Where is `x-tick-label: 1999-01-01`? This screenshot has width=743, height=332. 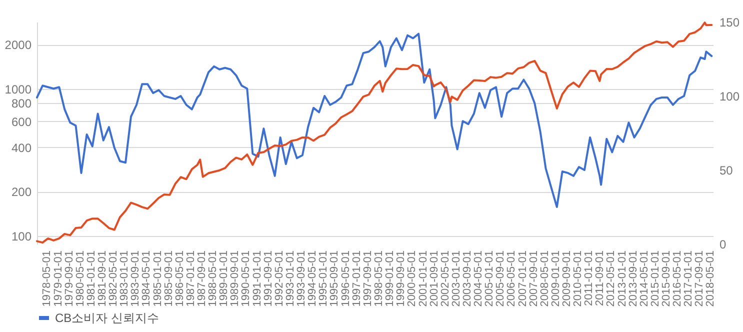 x-tick-label: 1999-01-01 is located at coordinates (390, 278).